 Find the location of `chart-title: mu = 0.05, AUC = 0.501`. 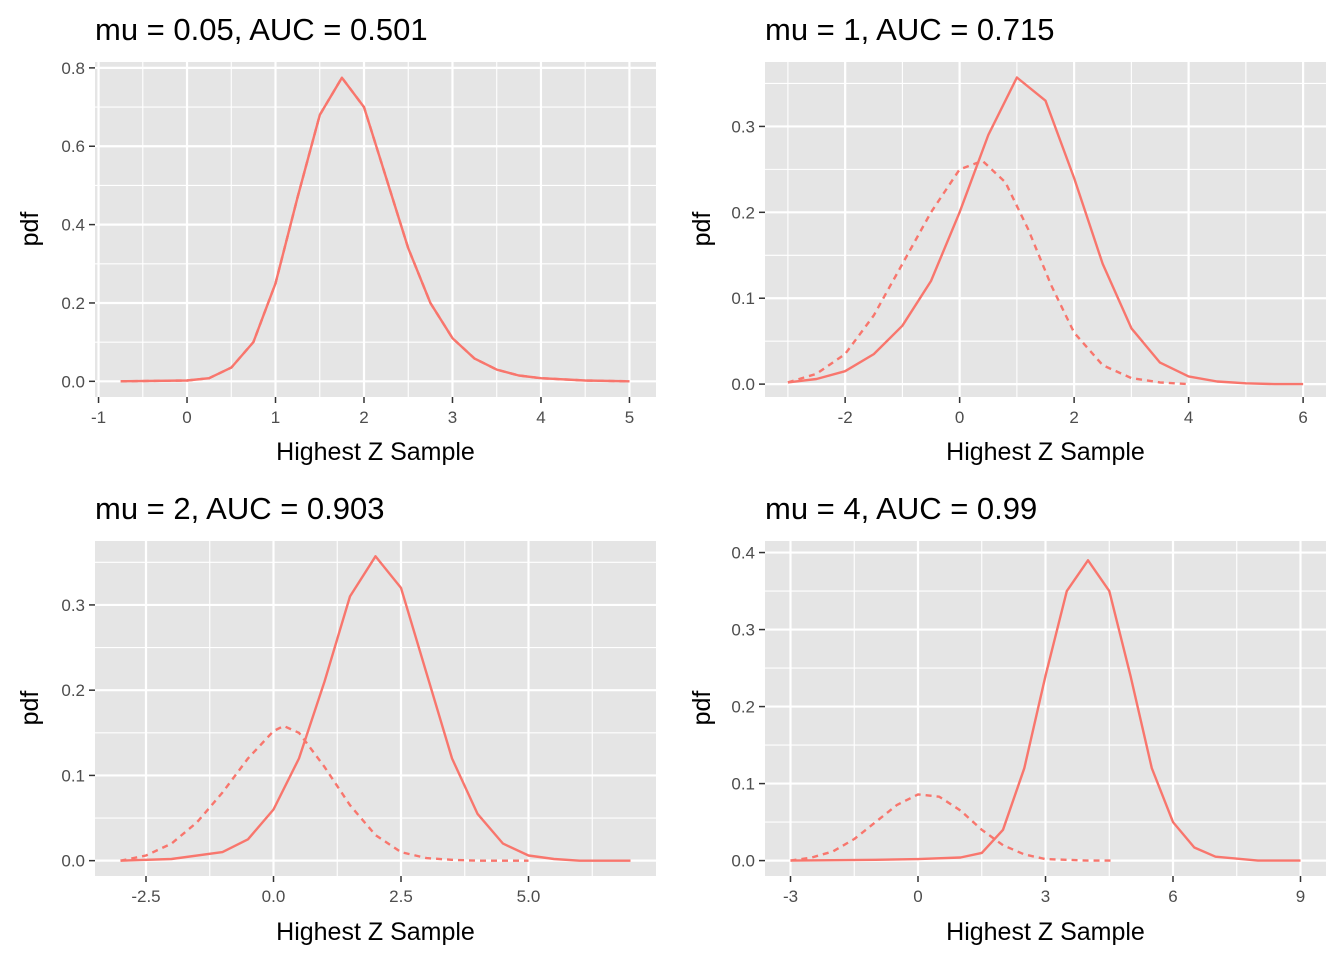

chart-title: mu = 0.05, AUC = 0.501 is located at coordinates (261, 29).